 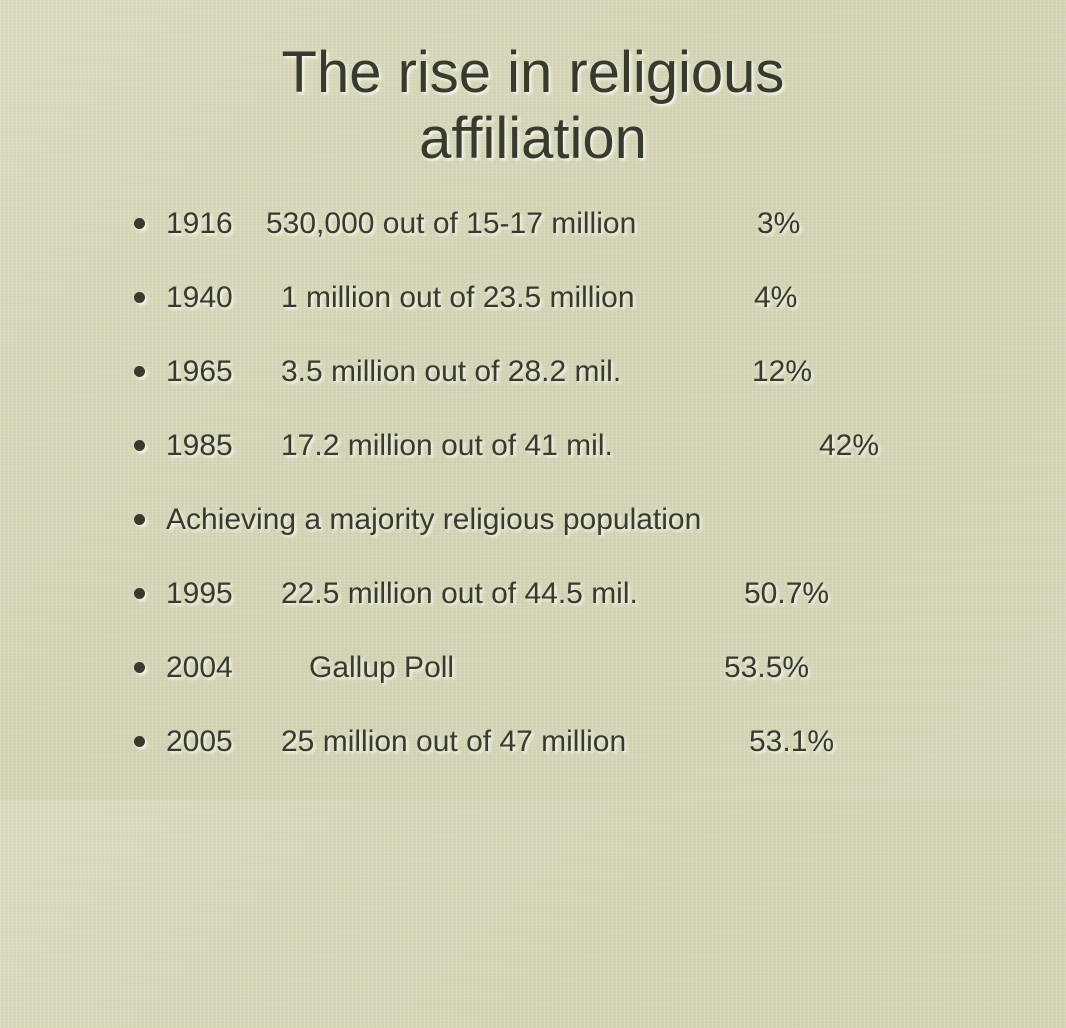 I want to click on list-item: 1985 17.2 million out of 41 mil. 42%, so click(x=584, y=457).